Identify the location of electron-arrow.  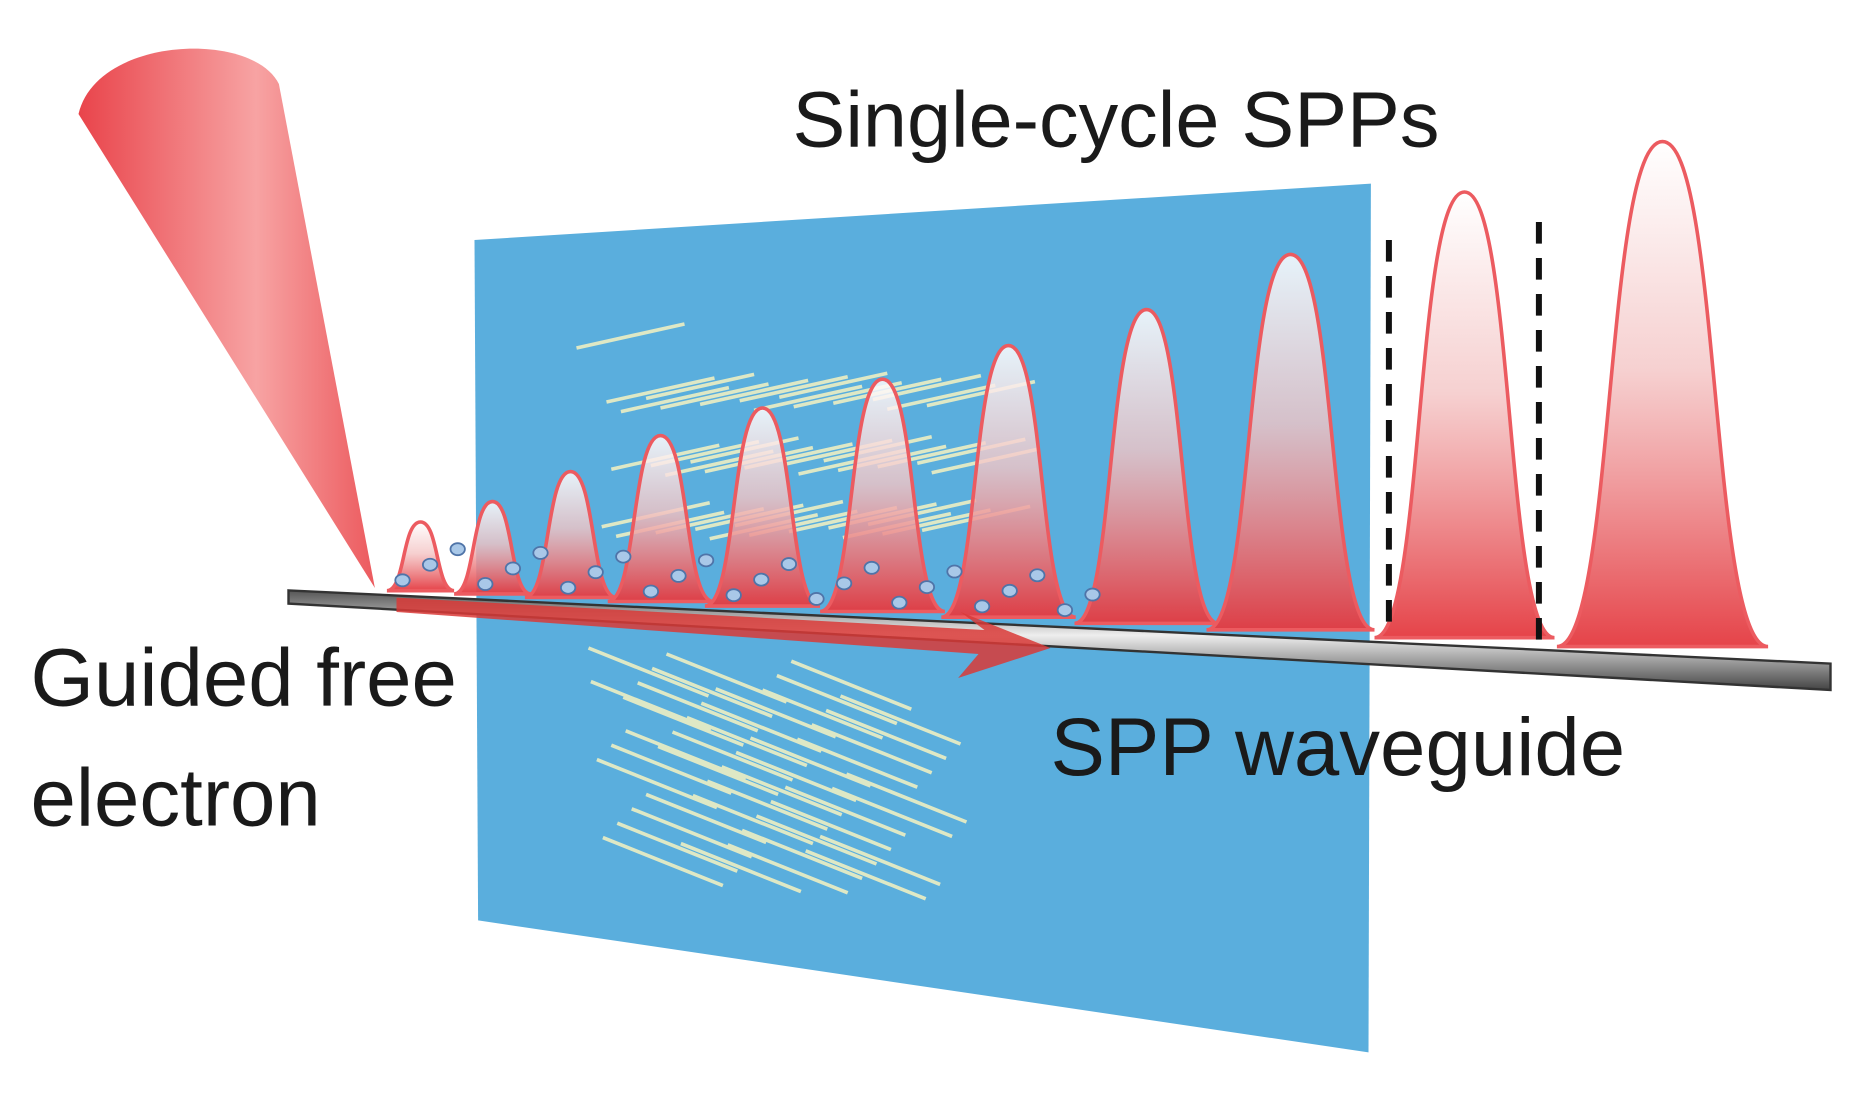
(723, 637).